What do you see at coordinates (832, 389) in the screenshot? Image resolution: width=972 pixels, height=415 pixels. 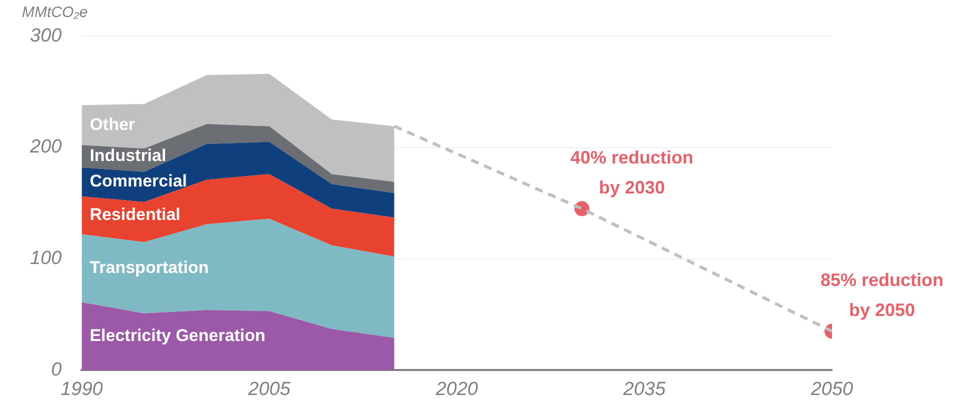 I see `x-tick-label: 2050` at bounding box center [832, 389].